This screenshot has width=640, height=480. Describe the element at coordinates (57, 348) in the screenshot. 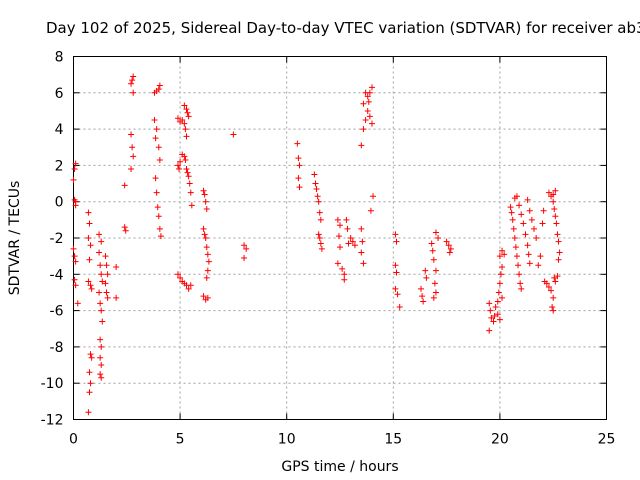

I see `y-tick-label: -8` at that location.